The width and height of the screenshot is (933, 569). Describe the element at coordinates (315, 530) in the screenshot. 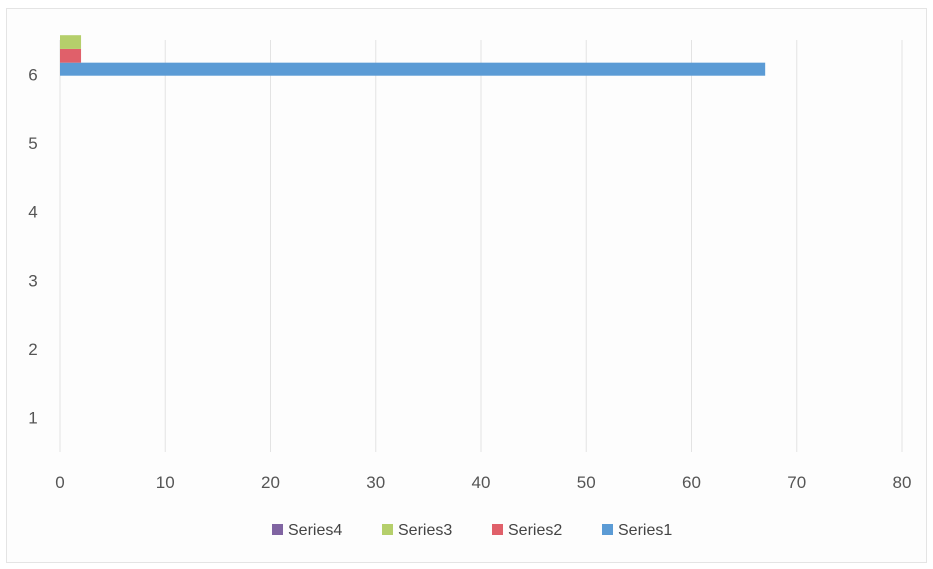

I see `legend-label-series4: Series4` at that location.